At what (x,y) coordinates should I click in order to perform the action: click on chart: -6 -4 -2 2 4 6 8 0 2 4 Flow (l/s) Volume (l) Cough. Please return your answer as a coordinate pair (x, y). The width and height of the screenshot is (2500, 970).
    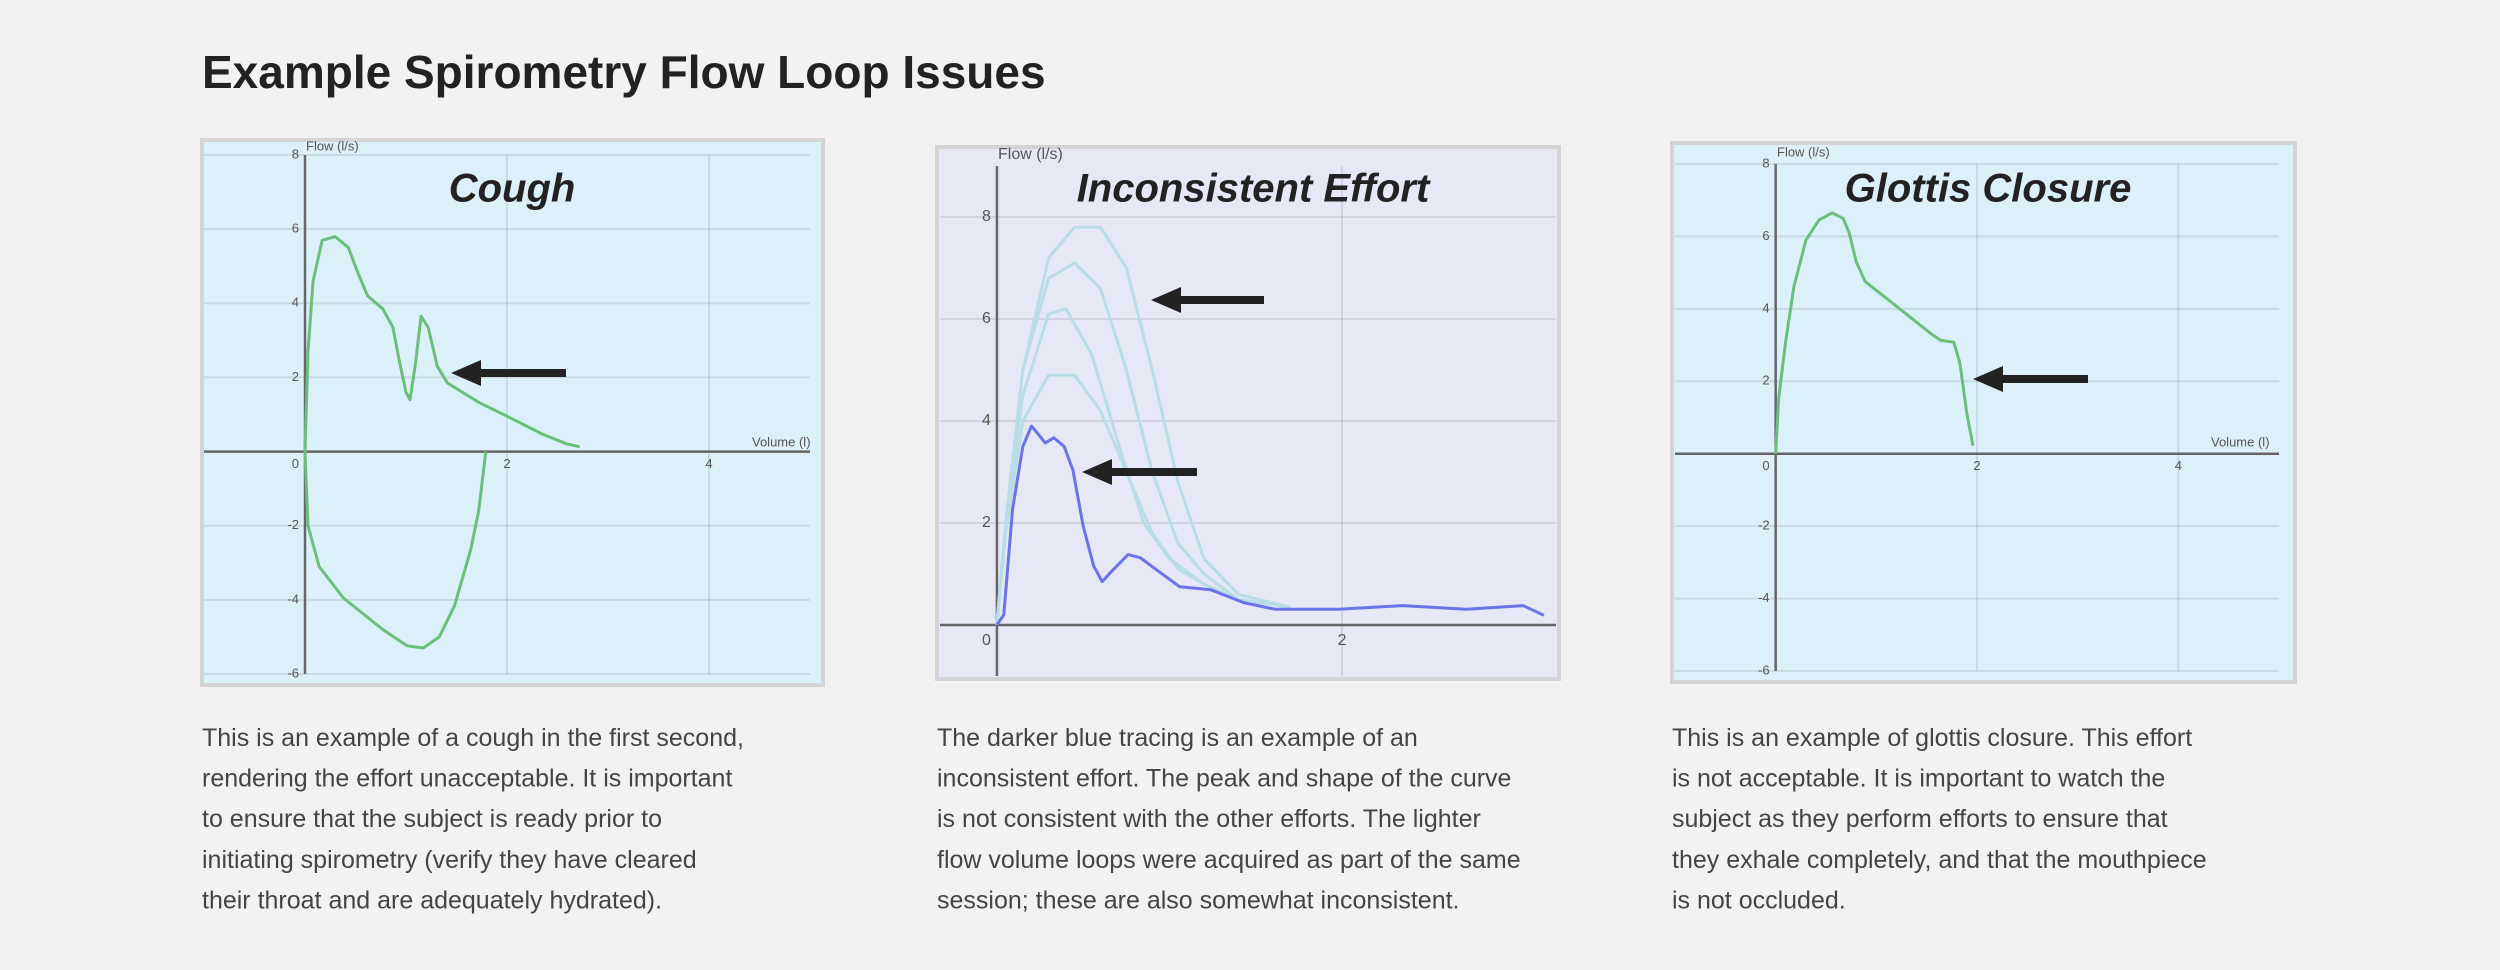
    Looking at the image, I should click on (512, 412).